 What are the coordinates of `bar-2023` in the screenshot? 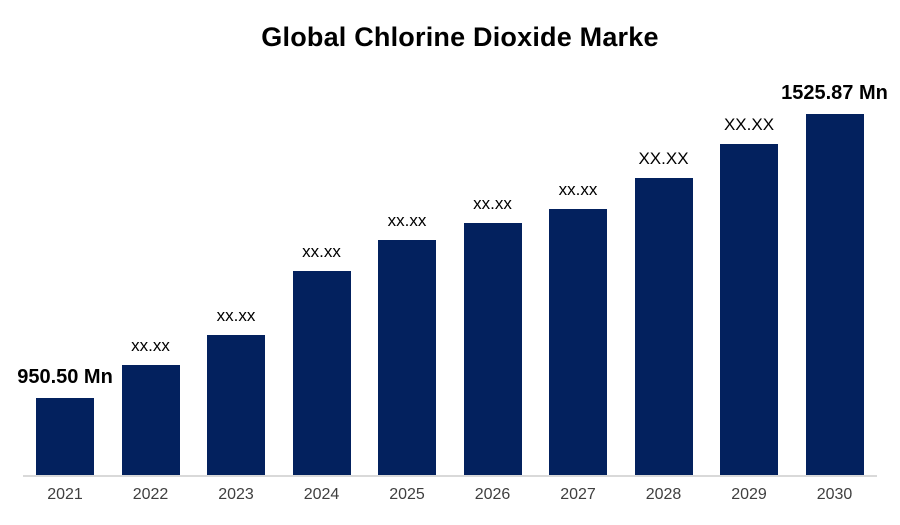 It's located at (236, 405).